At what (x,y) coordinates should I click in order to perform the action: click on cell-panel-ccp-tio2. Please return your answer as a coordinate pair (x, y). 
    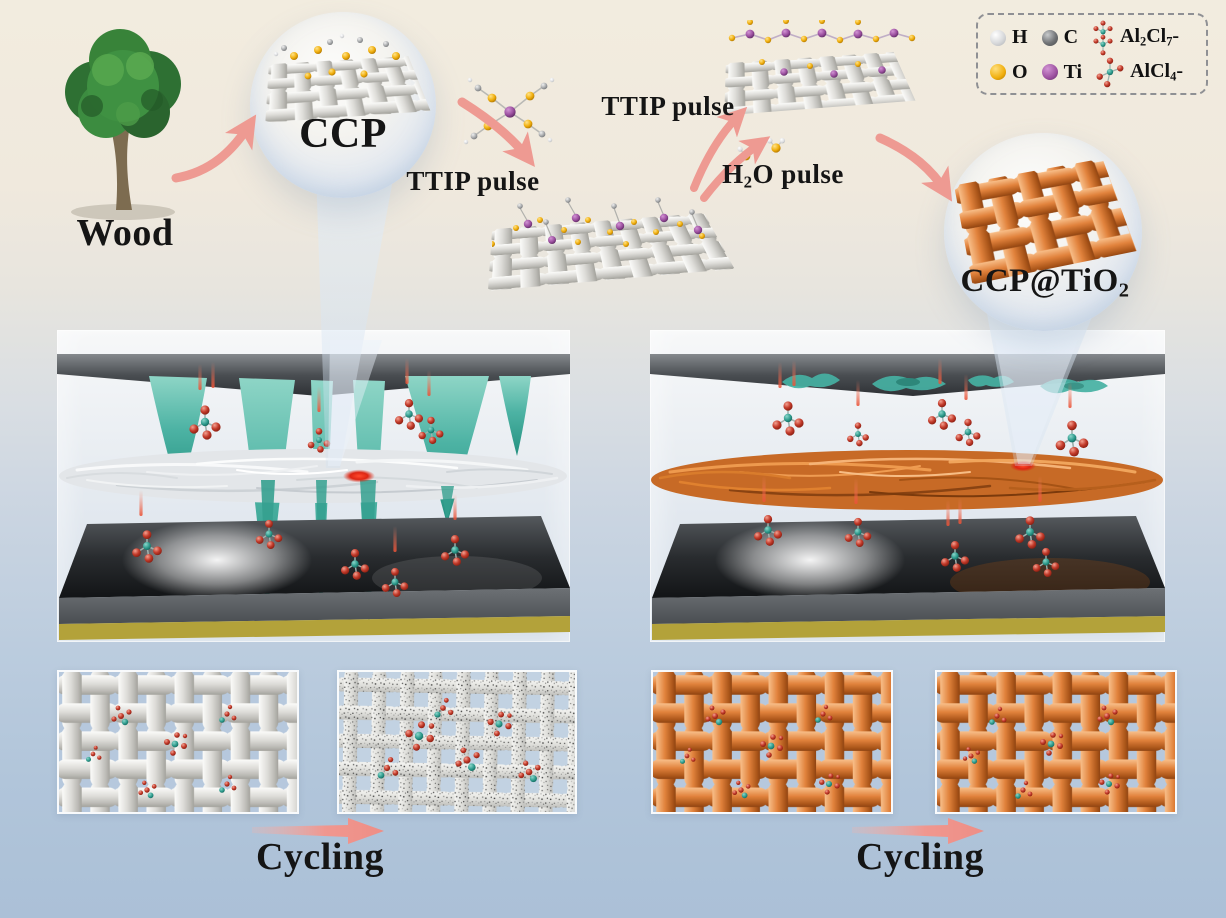
    Looking at the image, I should click on (907, 486).